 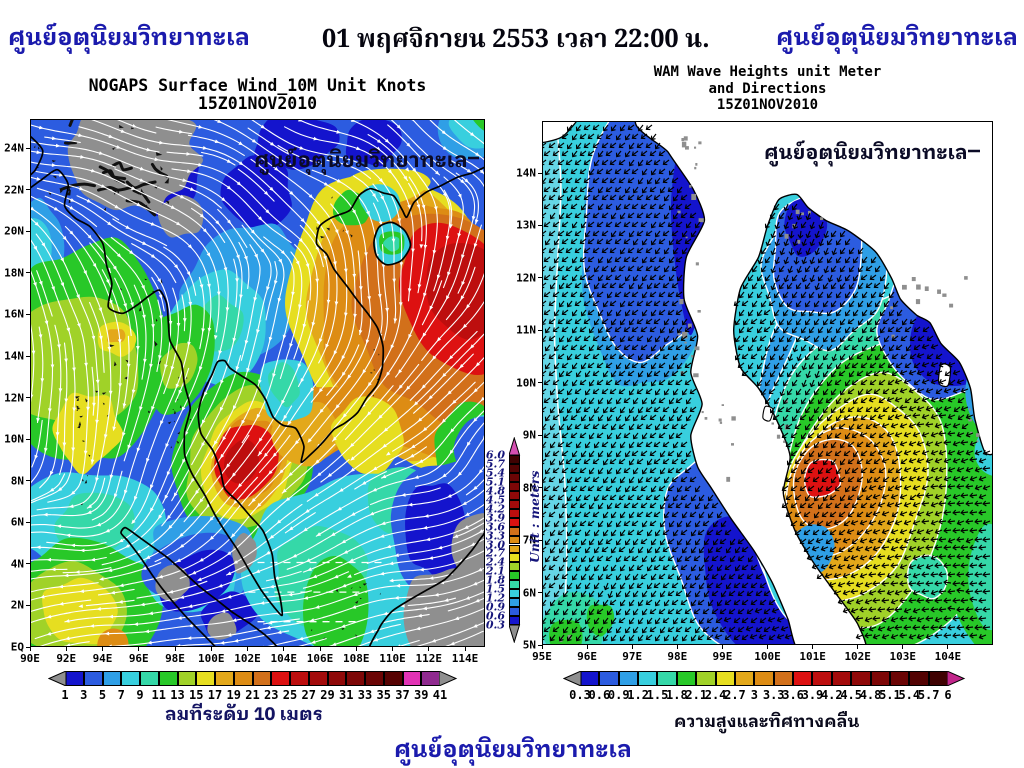 I want to click on wind-legend-value: 9, so click(x=140, y=695).